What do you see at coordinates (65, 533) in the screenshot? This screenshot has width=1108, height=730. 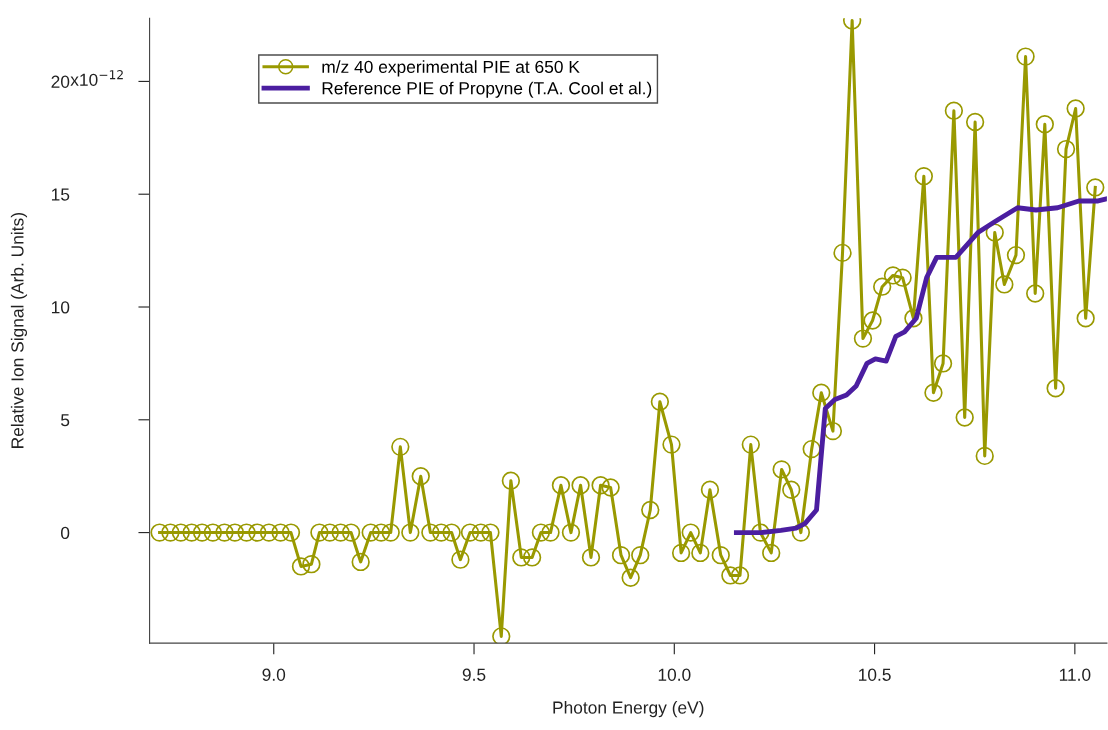 I see `y-tick-label: 0` at bounding box center [65, 533].